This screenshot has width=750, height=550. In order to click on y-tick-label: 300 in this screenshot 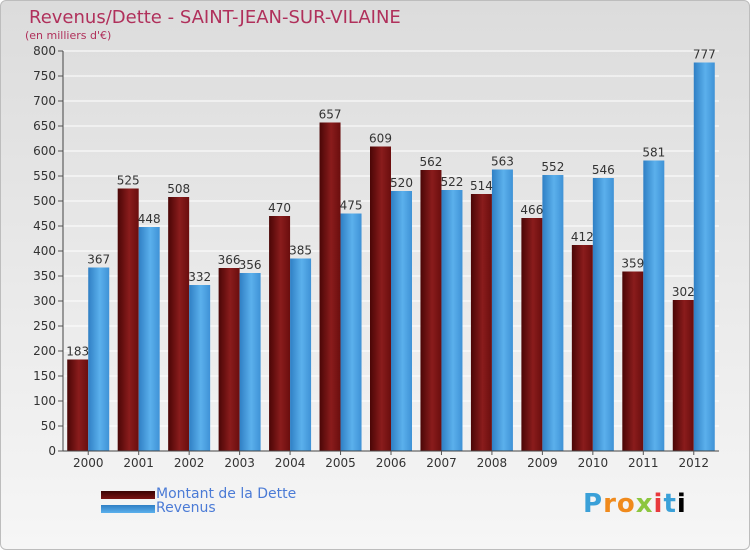, I will do `click(44, 301)`.